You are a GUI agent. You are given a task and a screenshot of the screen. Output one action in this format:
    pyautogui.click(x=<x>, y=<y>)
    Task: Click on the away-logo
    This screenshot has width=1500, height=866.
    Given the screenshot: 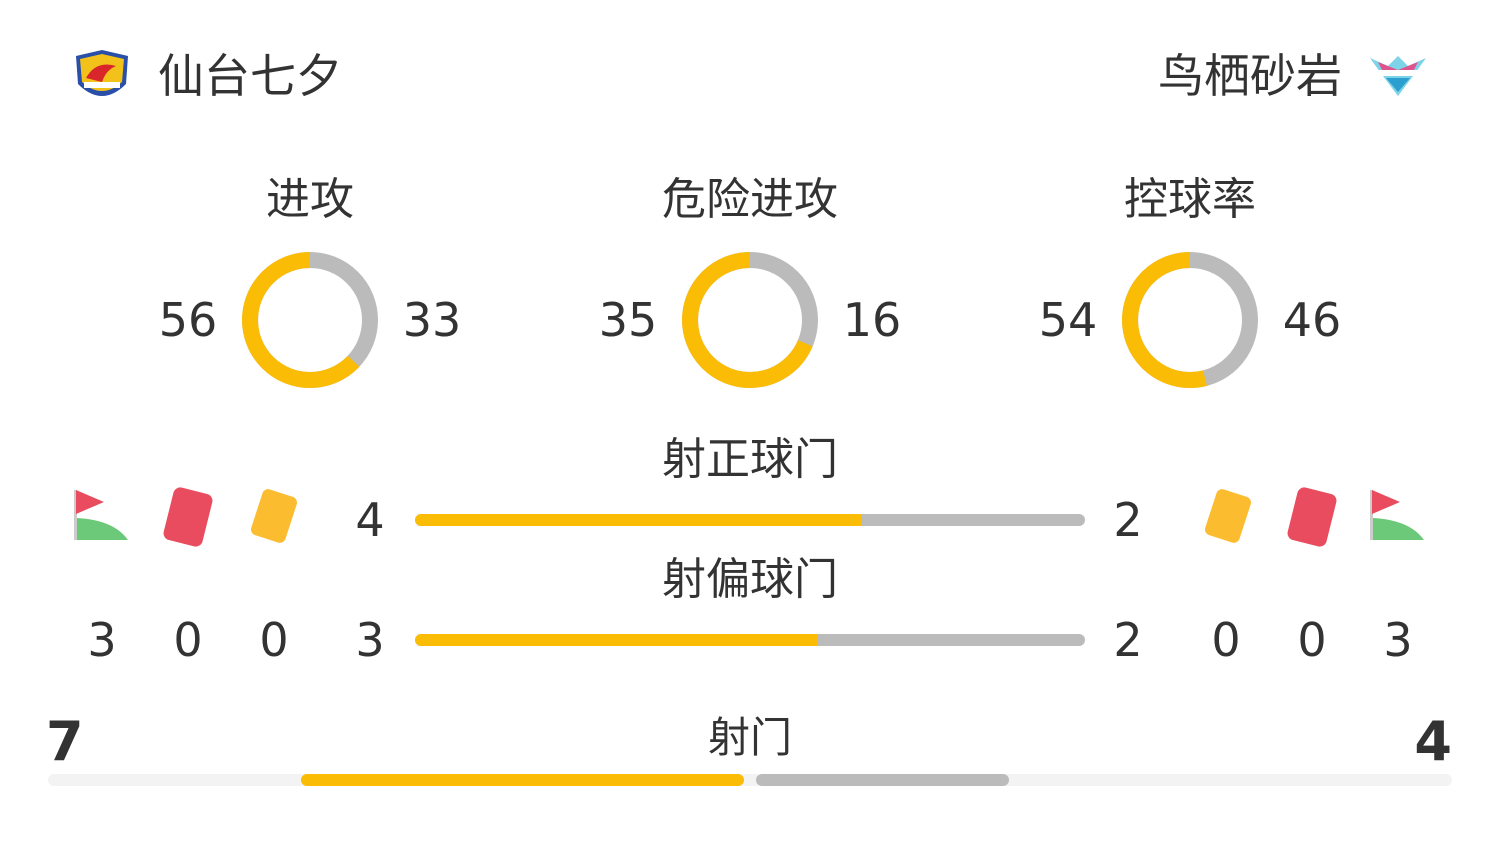 What is the action you would take?
    pyautogui.click(x=1398, y=75)
    